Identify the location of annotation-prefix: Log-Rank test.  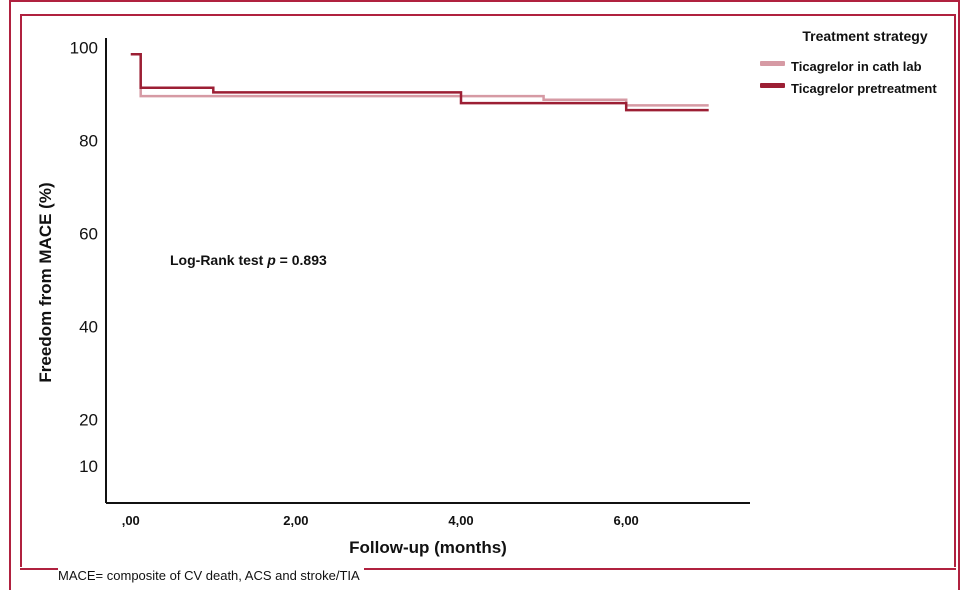
(219, 260).